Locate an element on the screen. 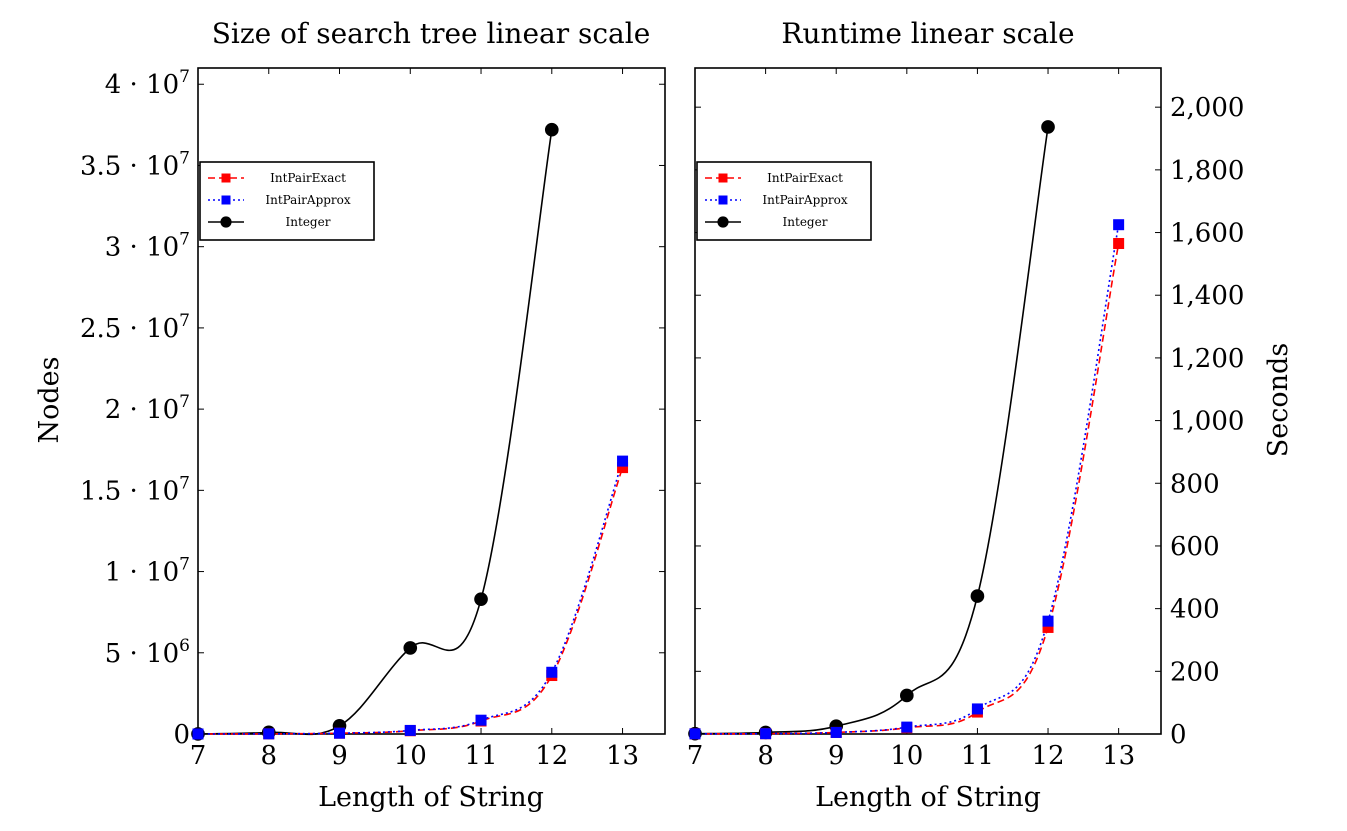  y-axis-label: Nodes is located at coordinates (49, 400).